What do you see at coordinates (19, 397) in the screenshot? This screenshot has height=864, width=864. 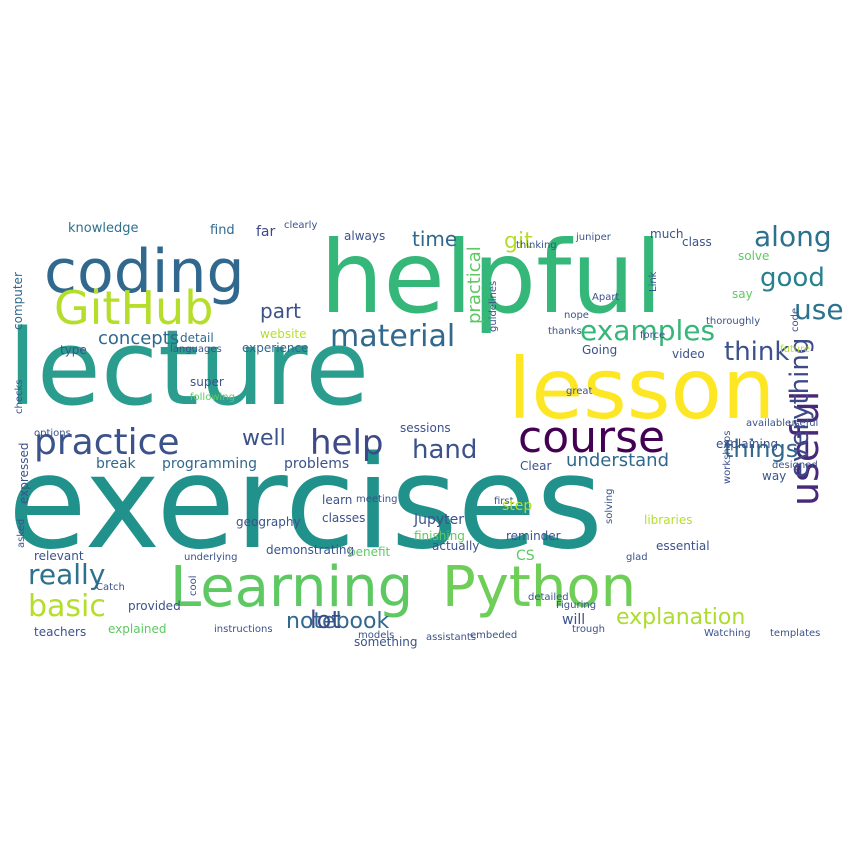 I see `word-checks: checks` at bounding box center [19, 397].